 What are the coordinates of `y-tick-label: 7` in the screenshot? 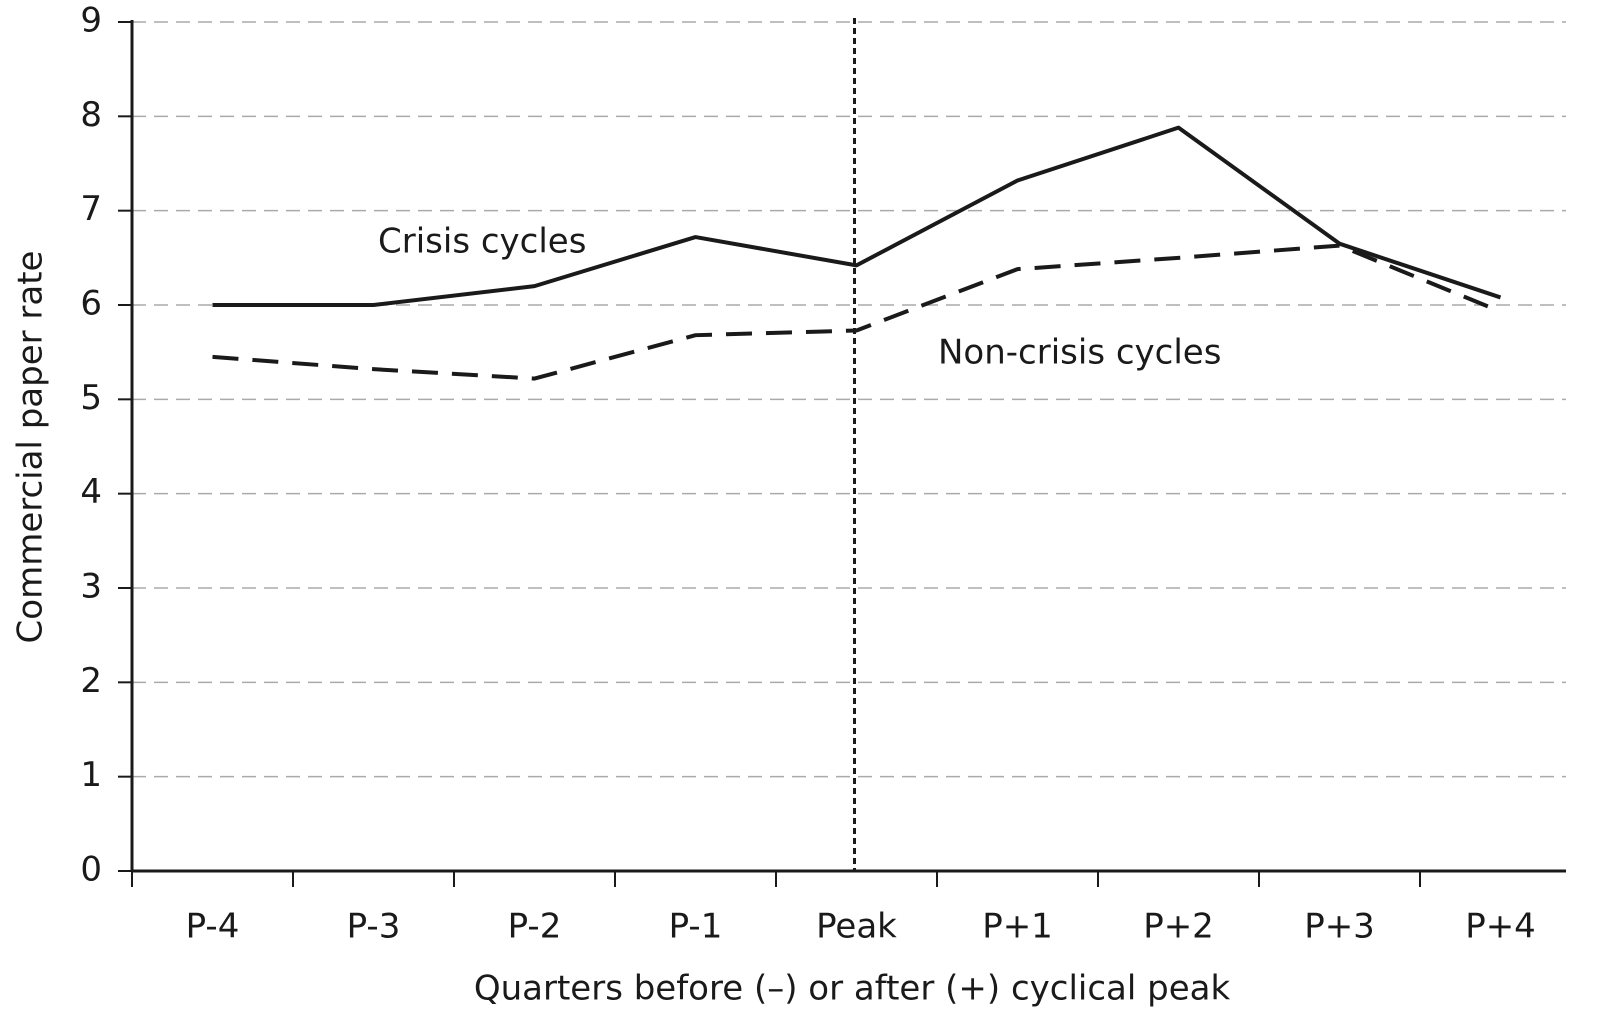 It's located at (91, 209).